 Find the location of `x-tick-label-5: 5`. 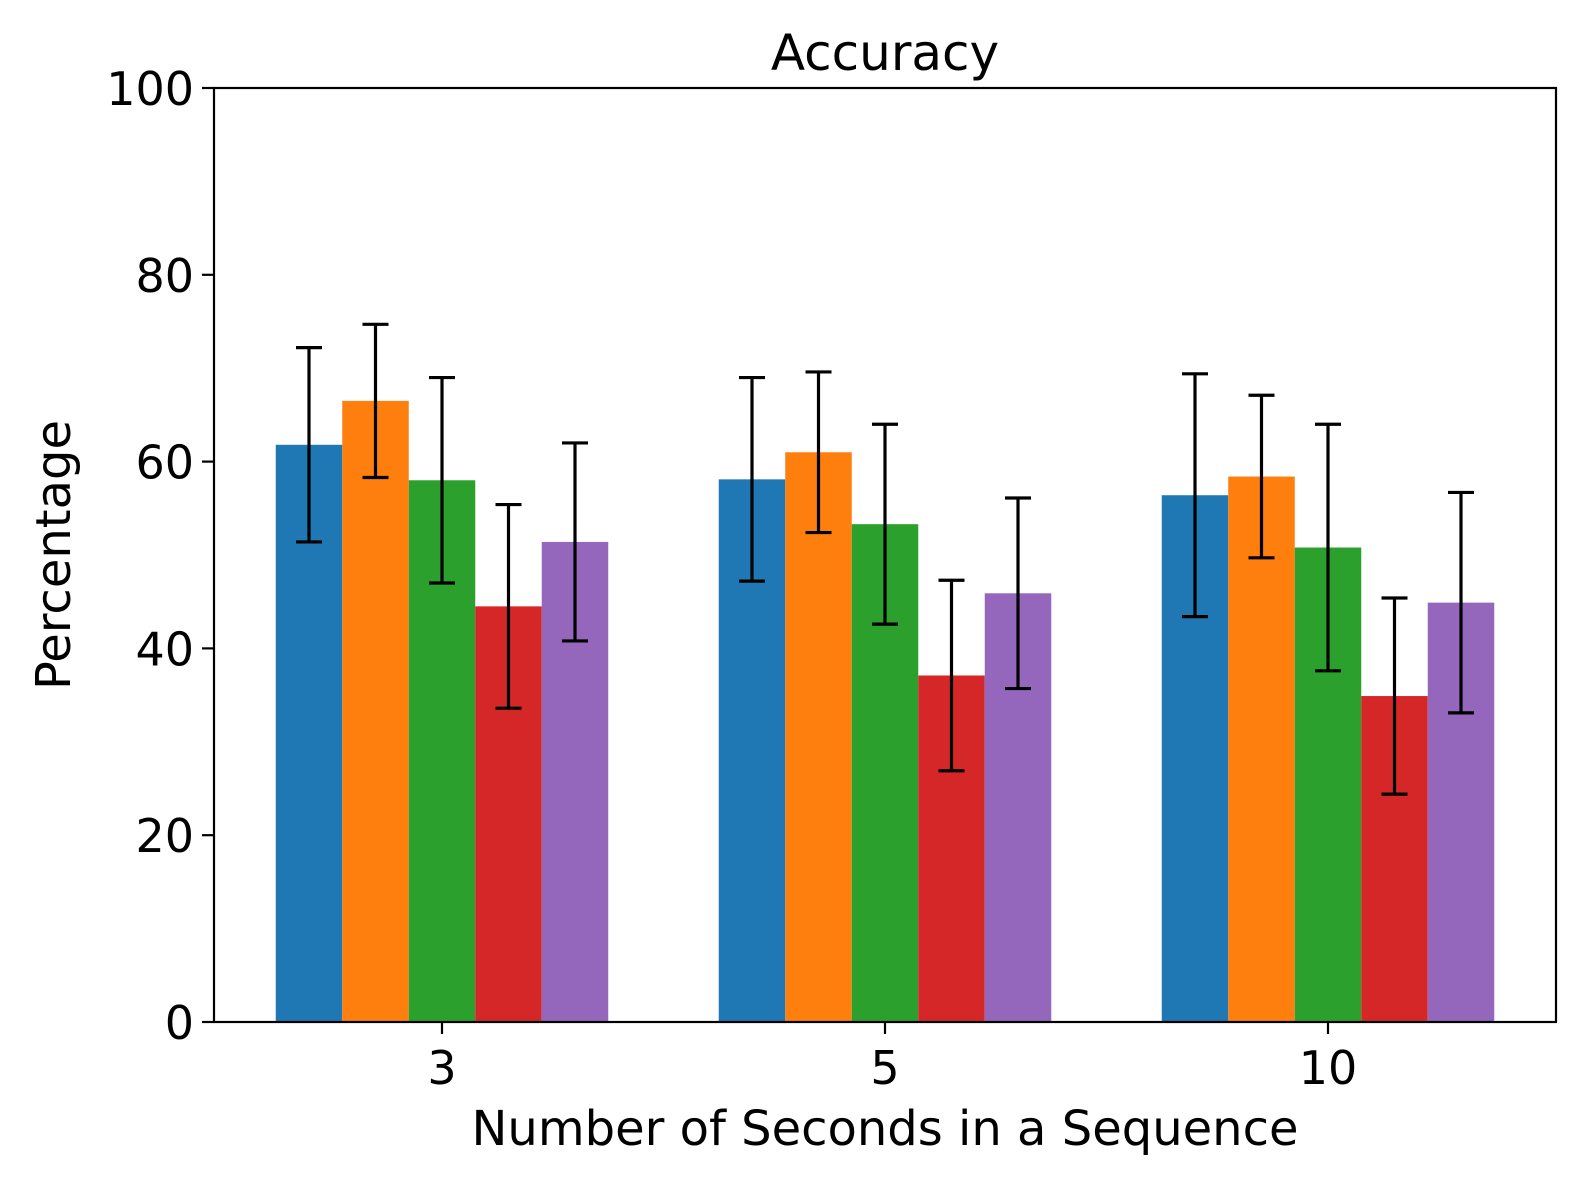

x-tick-label-5: 5 is located at coordinates (884, 1068).